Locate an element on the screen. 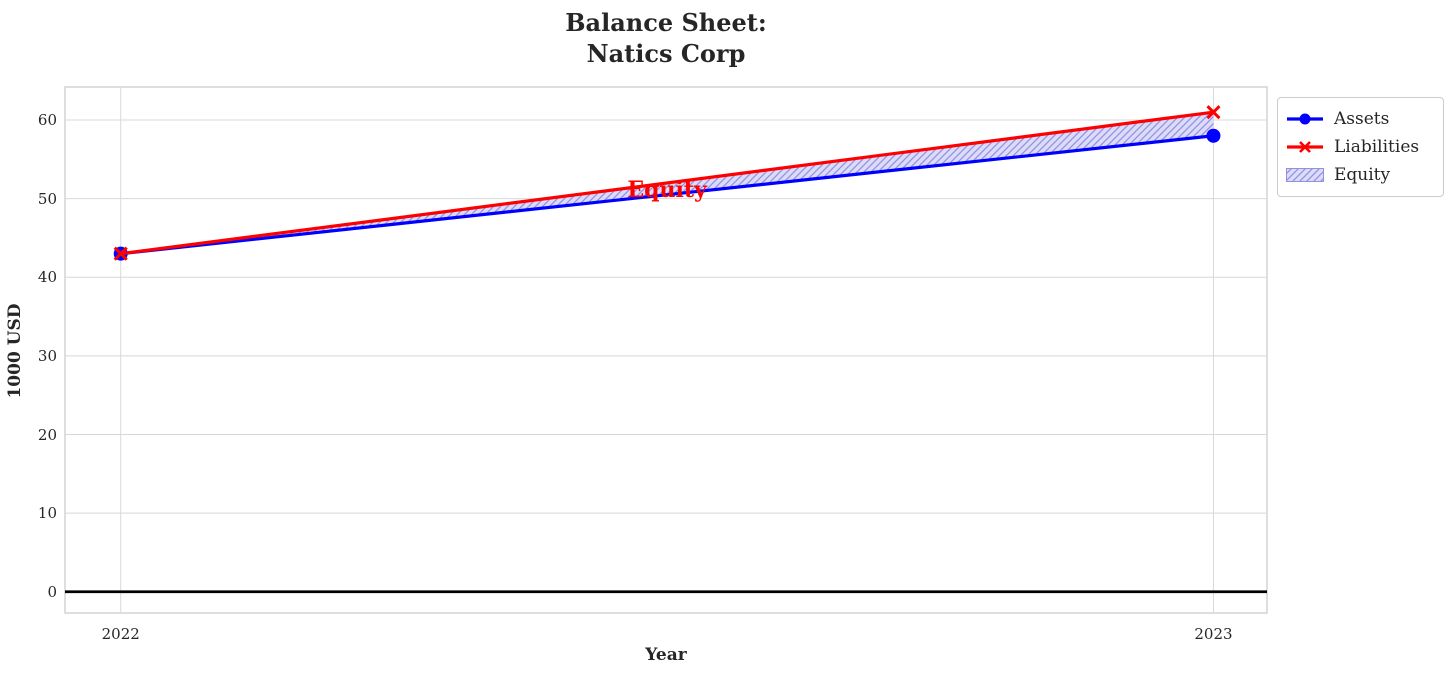  legend-item-liabilities: Liabilities is located at coordinates (1360, 147).